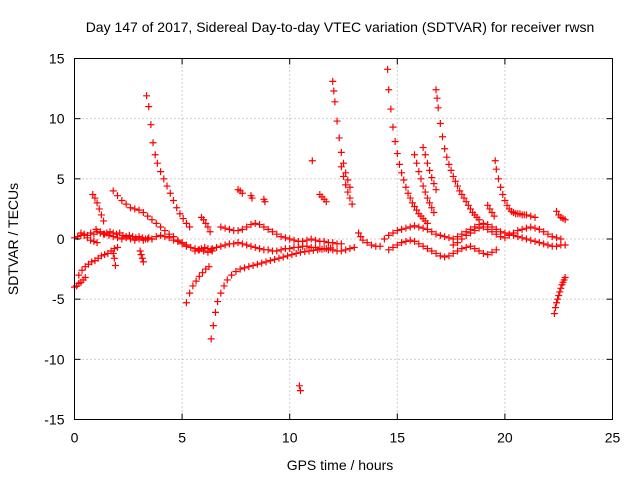 Image resolution: width=640 pixels, height=480 pixels. I want to click on data-series-arc-i, so click(141, 256).